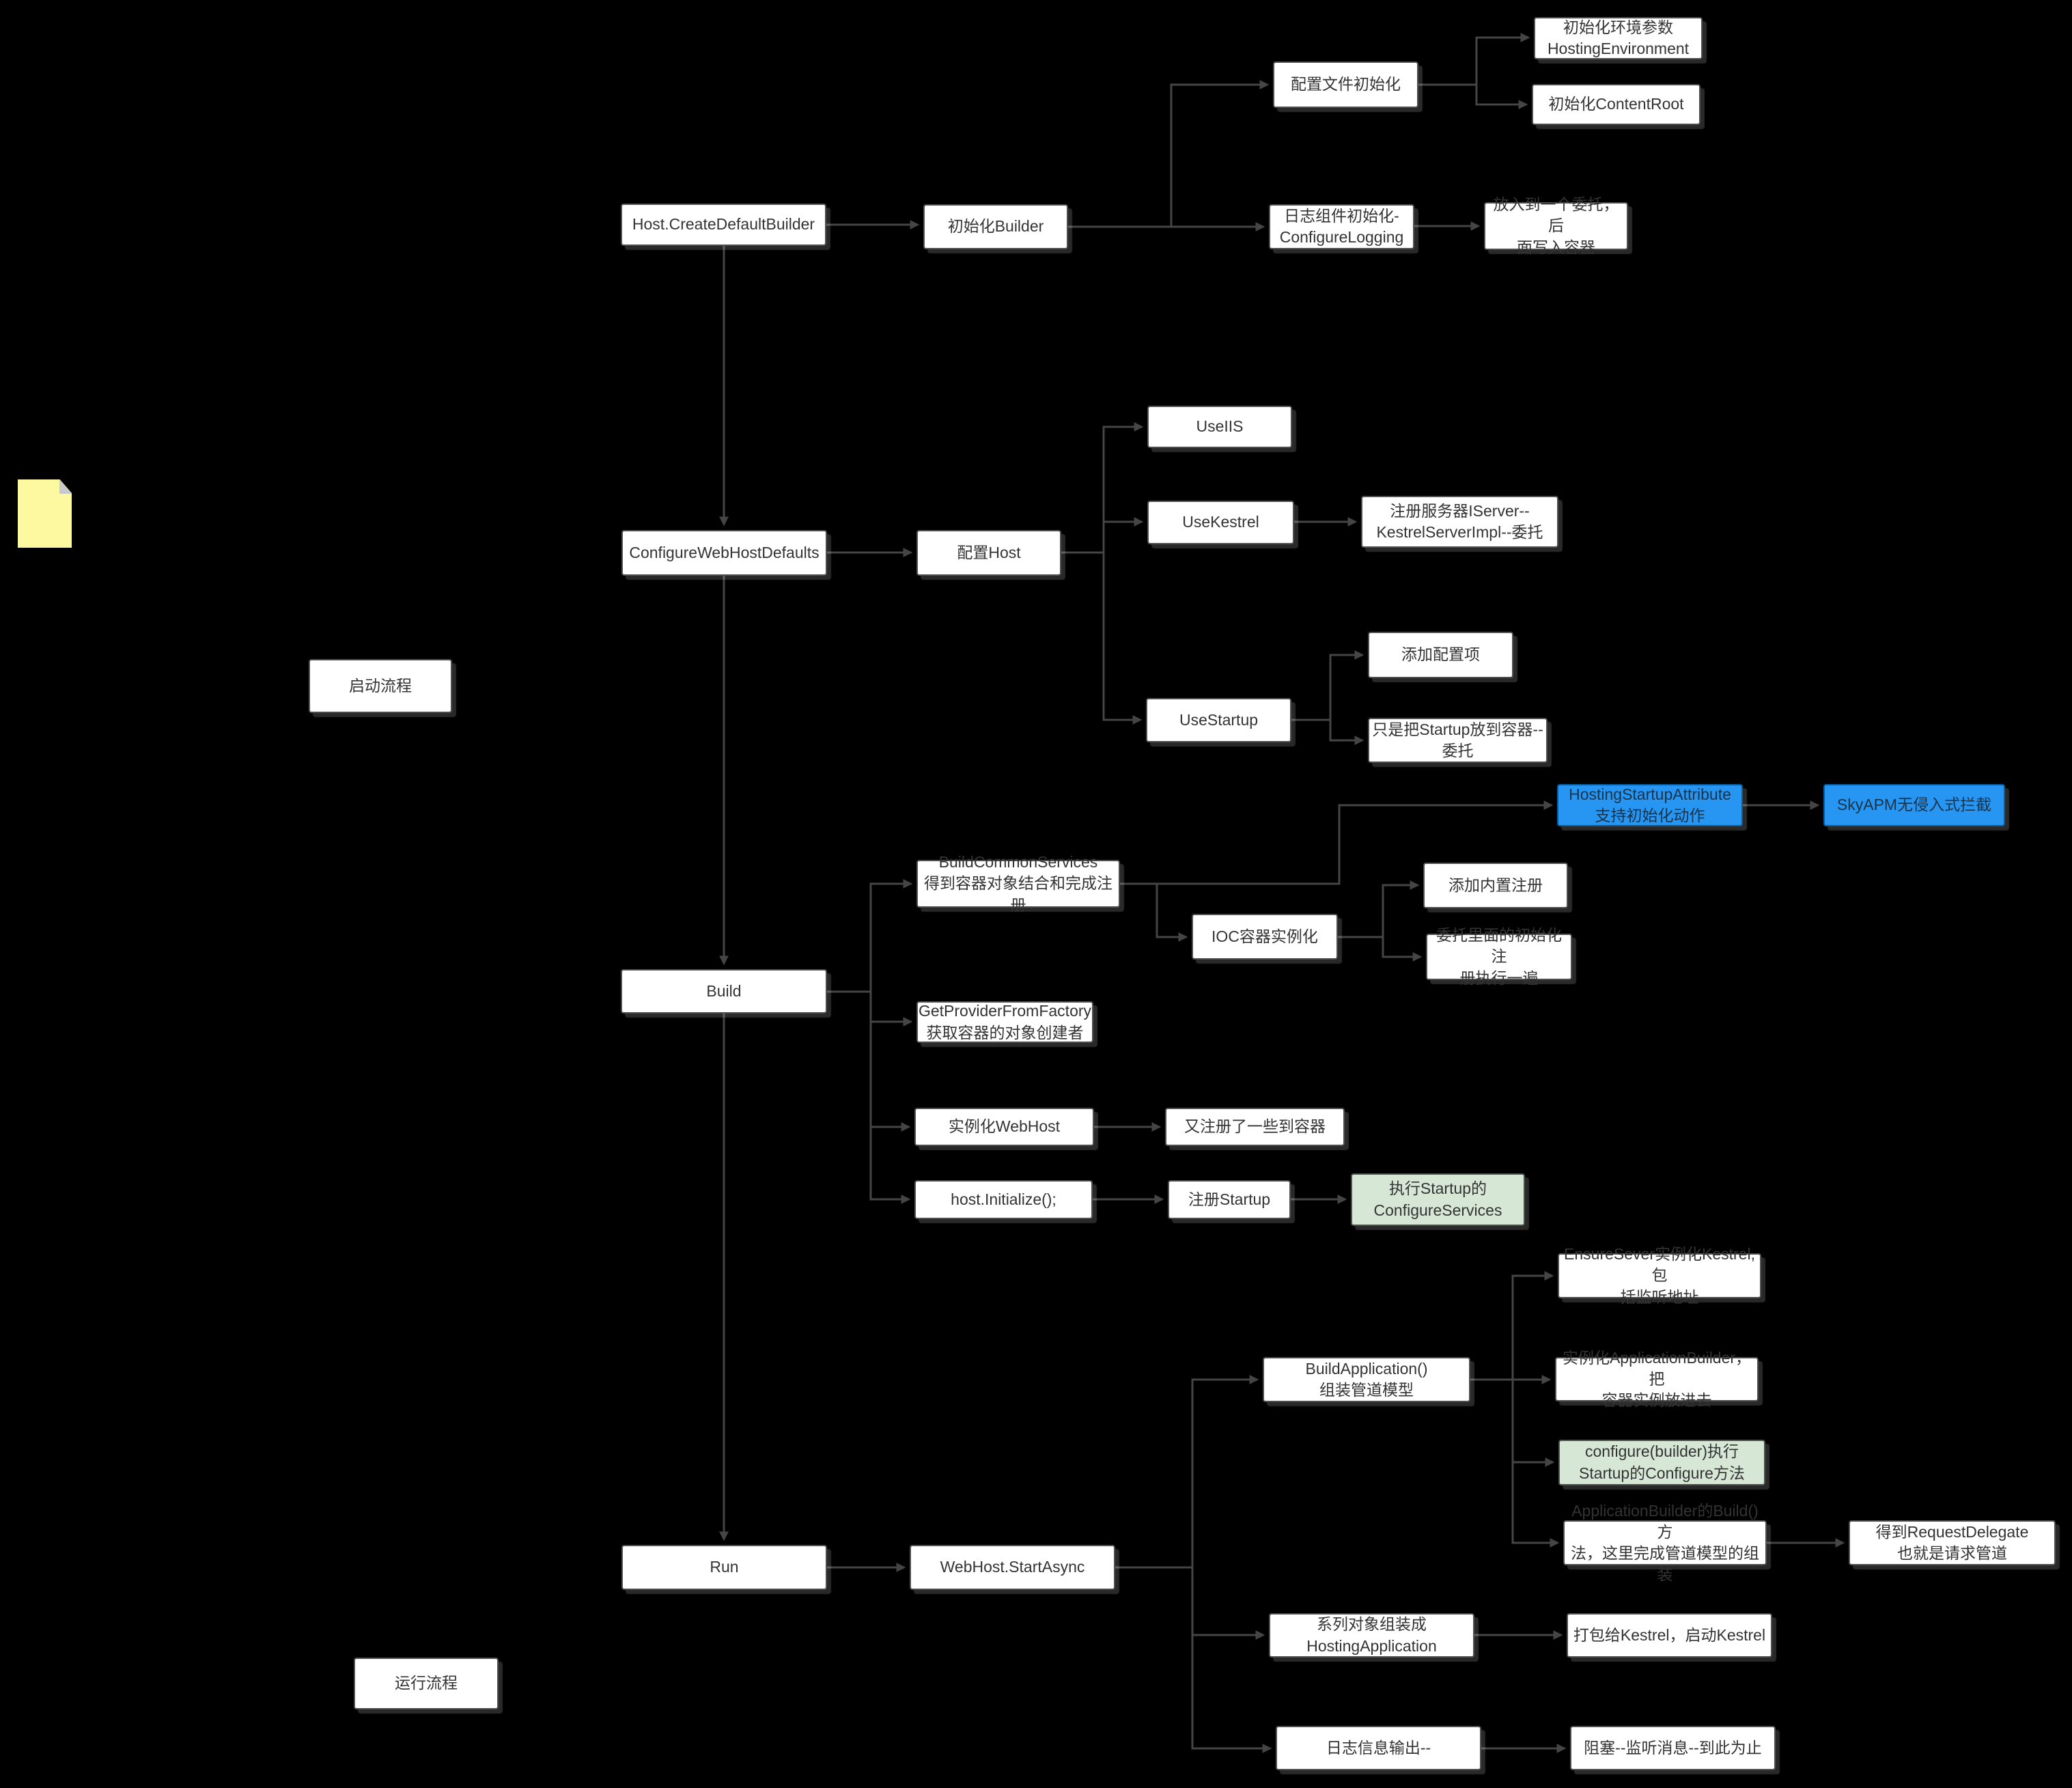  What do you see at coordinates (724, 553) in the screenshot?
I see `node-configure-webhost-defaults: ConfigureWebHostDefaults` at bounding box center [724, 553].